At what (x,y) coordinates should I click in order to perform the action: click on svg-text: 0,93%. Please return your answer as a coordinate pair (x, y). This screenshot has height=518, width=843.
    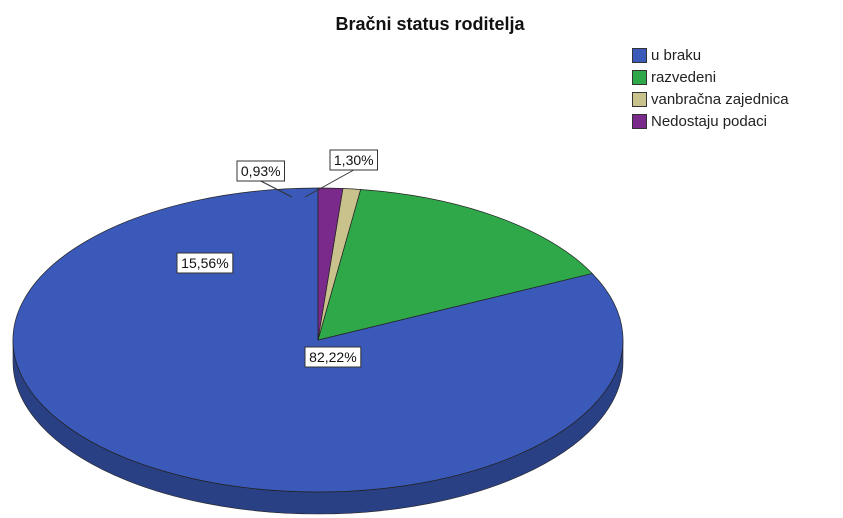
    Looking at the image, I should click on (261, 171).